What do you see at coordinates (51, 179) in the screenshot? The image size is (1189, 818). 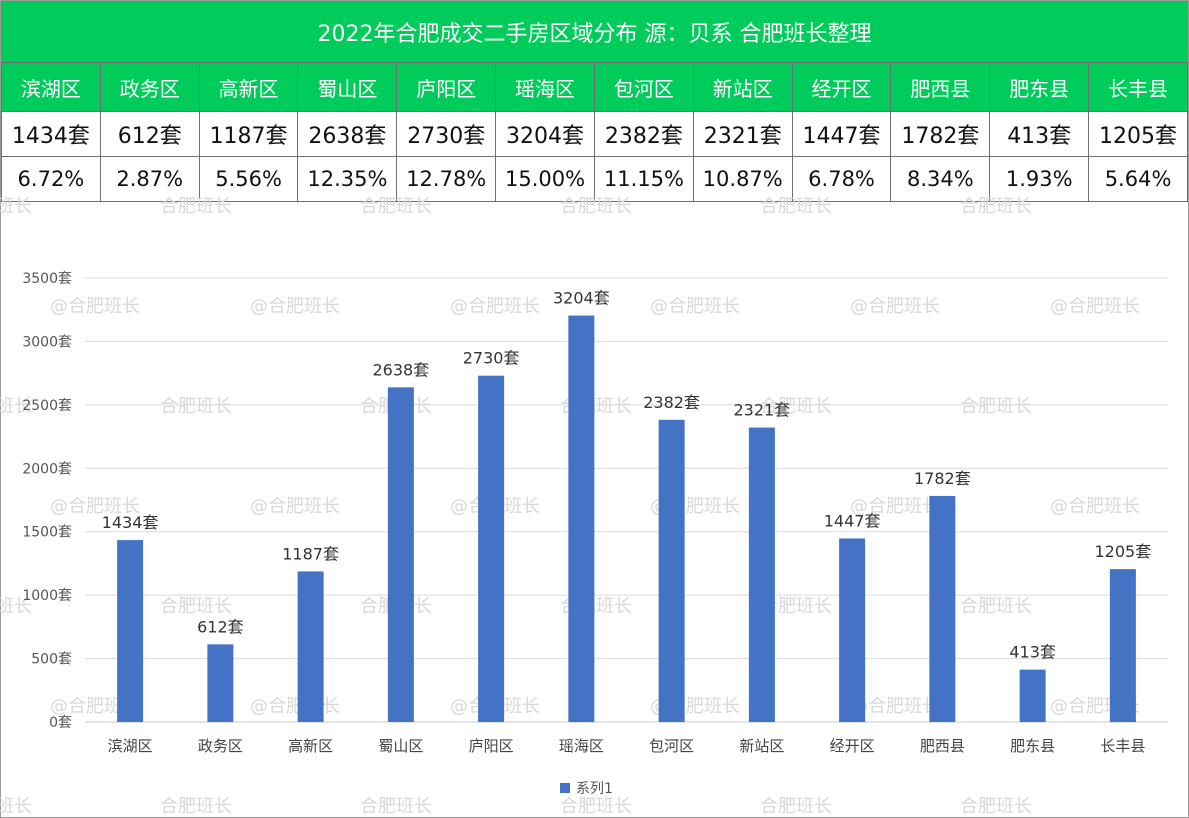 I see `percent-cell: 6.72%` at bounding box center [51, 179].